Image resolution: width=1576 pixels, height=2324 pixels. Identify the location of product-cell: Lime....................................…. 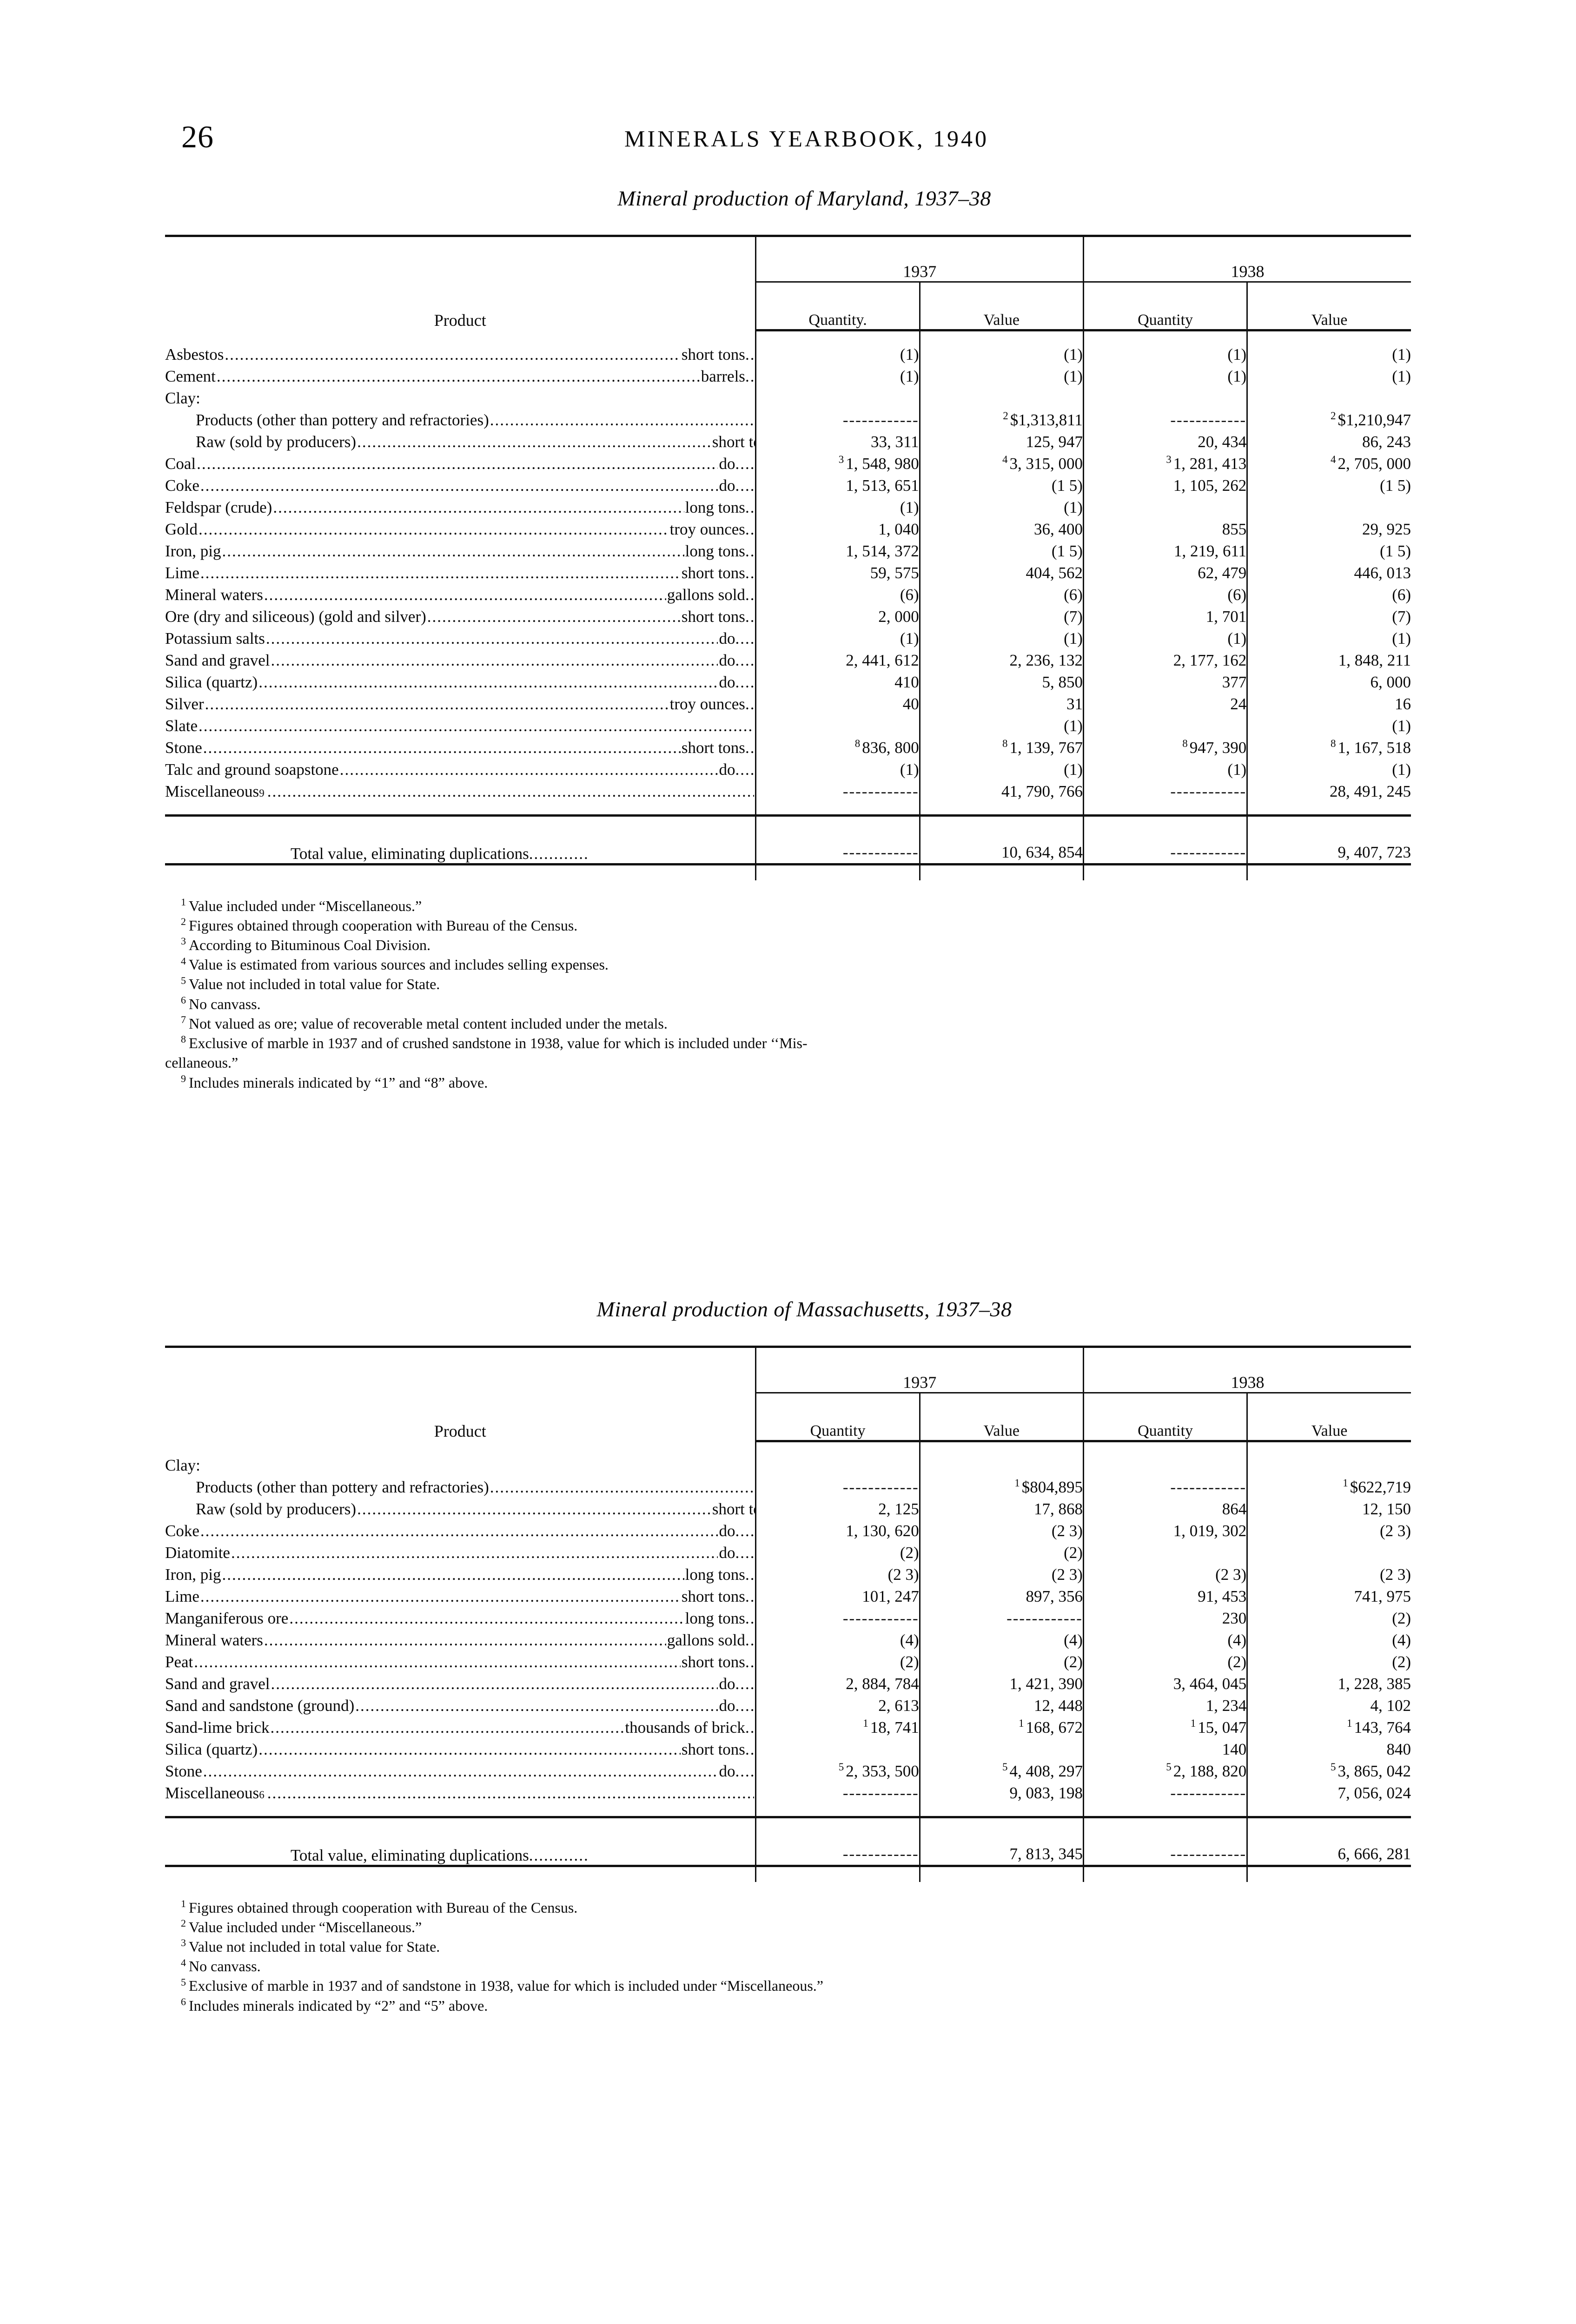
(461, 1596).